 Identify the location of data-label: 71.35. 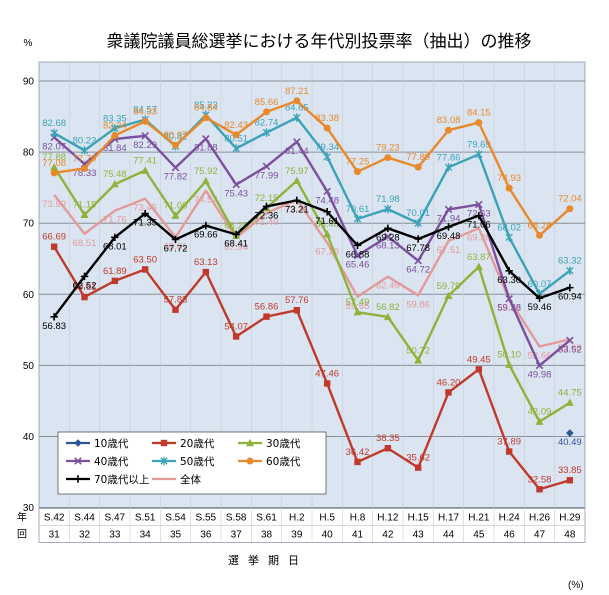
(145, 223).